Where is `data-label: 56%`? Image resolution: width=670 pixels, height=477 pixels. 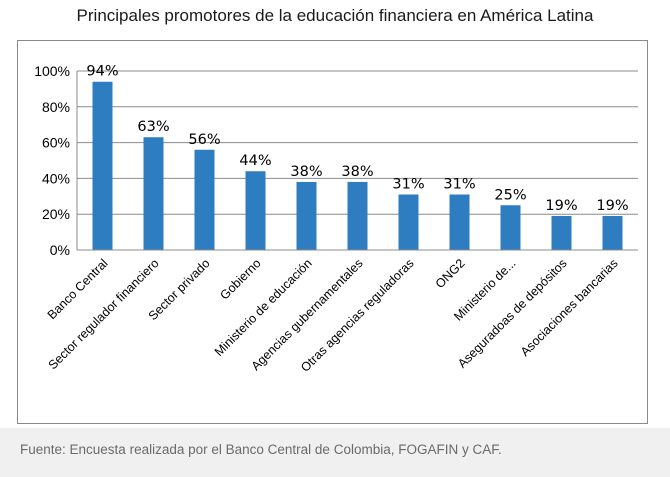 data-label: 56% is located at coordinates (204, 140).